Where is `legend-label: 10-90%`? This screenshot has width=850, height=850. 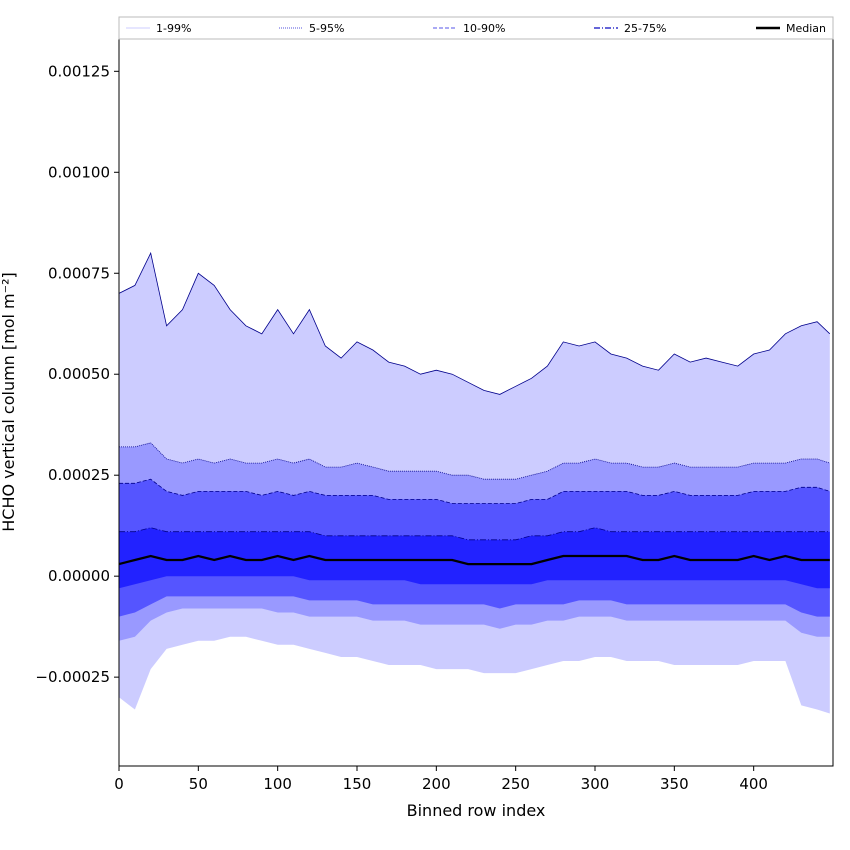 legend-label: 10-90% is located at coordinates (484, 28).